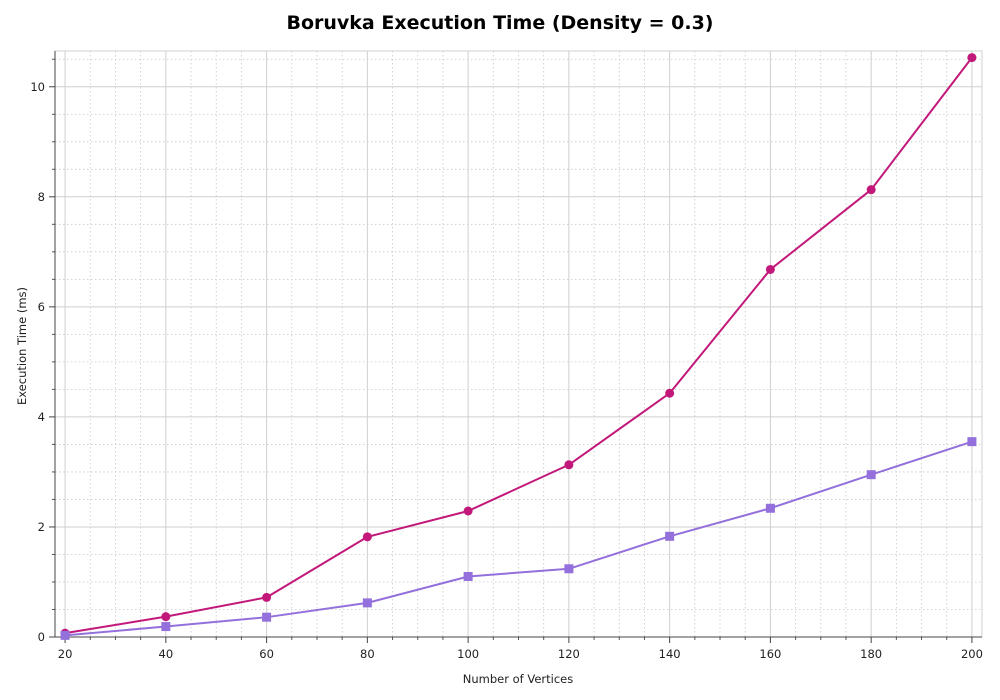 The width and height of the screenshot is (1000, 700). What do you see at coordinates (166, 654) in the screenshot?
I see `x-tick-label: 40` at bounding box center [166, 654].